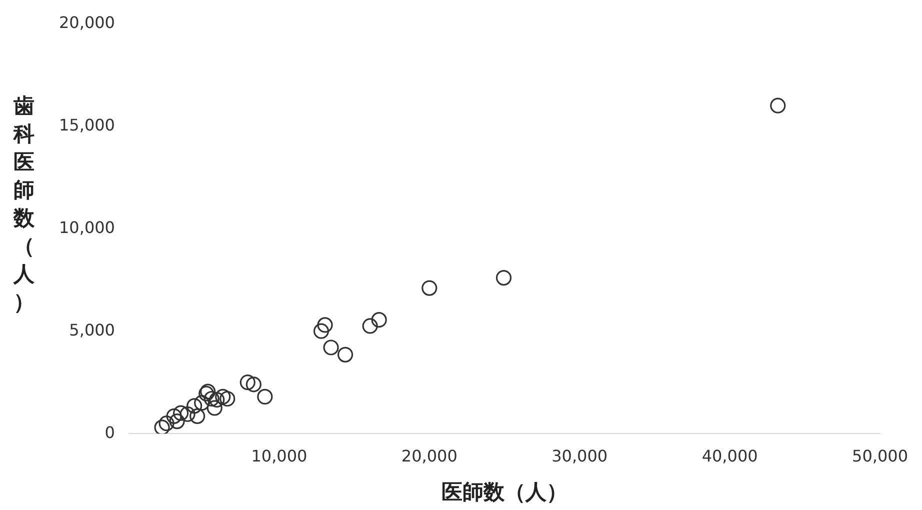  What do you see at coordinates (109, 432) in the screenshot?
I see `y-tick-label: 0` at bounding box center [109, 432].